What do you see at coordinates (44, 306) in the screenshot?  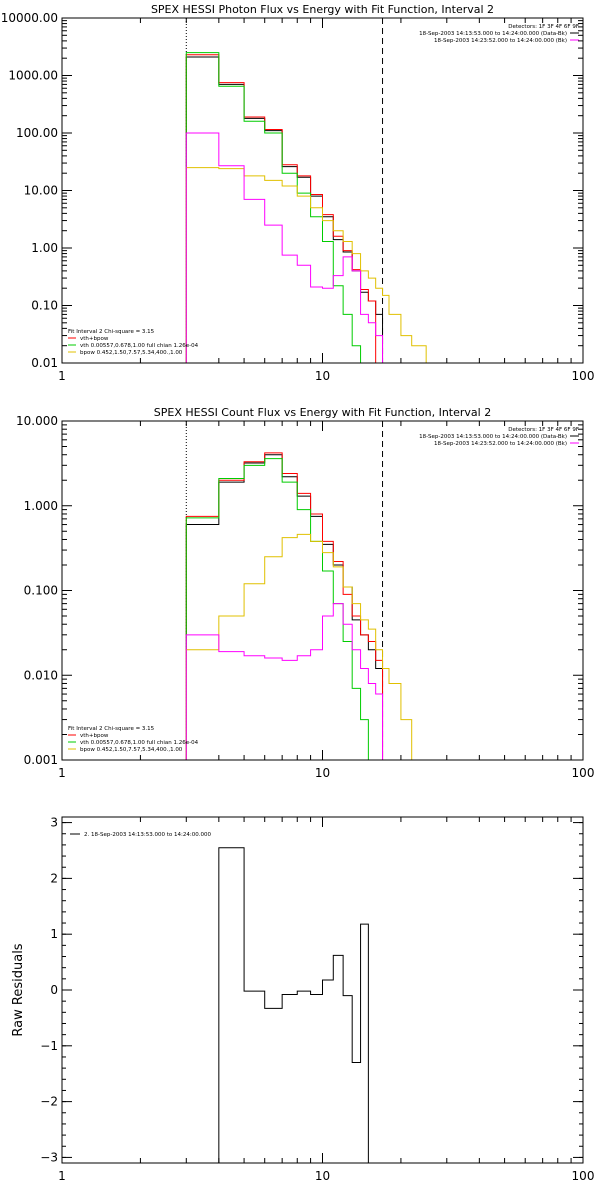 I see `y-tick-label: 0.10` at bounding box center [44, 306].